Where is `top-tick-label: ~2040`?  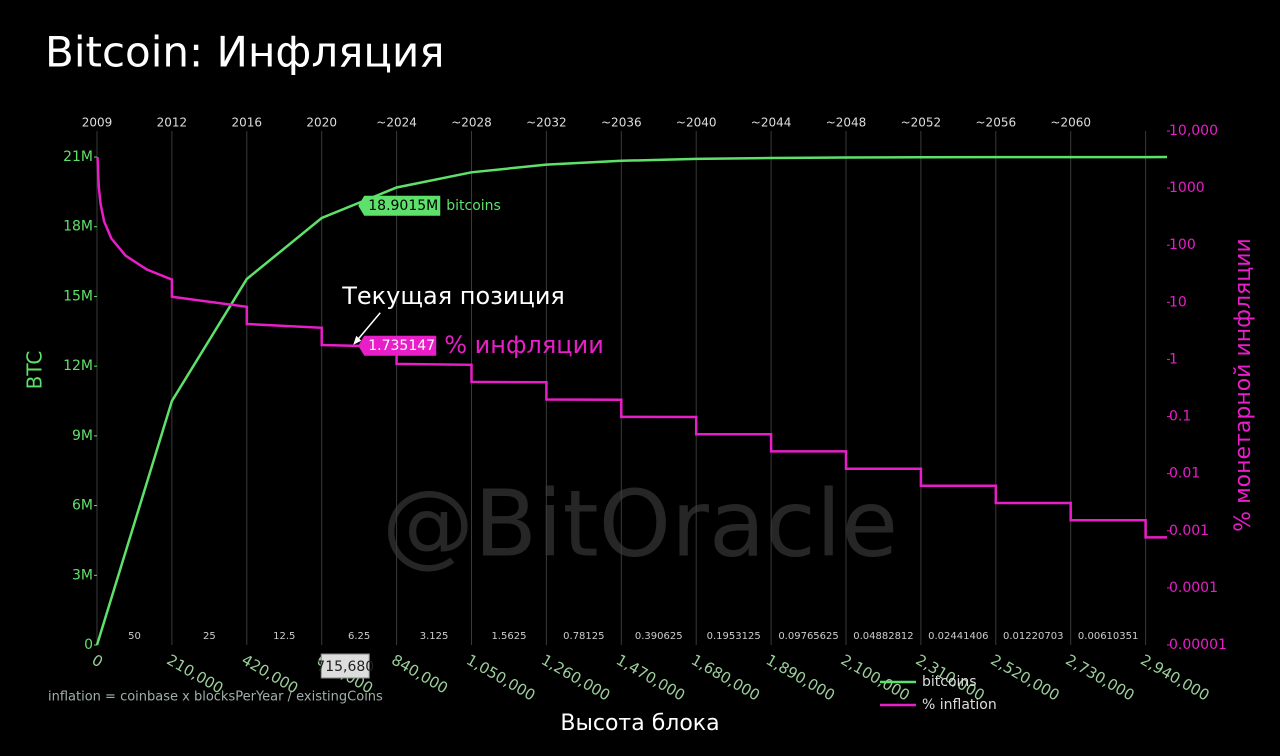
top-tick-label: ~2040 is located at coordinates (696, 123).